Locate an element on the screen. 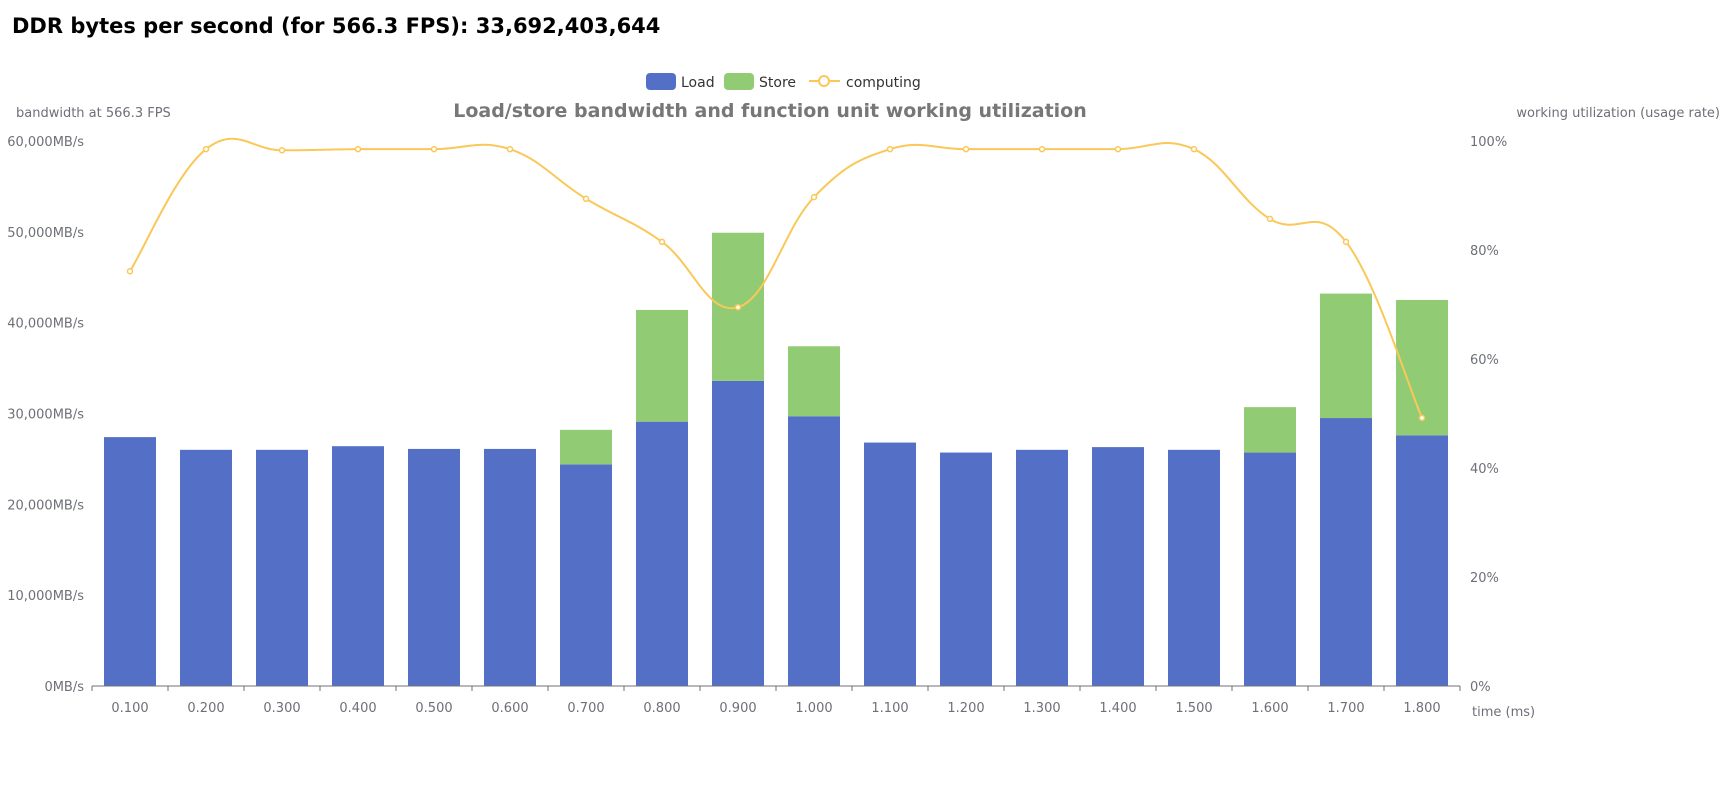  y2-tick-label: 80% is located at coordinates (1484, 251).